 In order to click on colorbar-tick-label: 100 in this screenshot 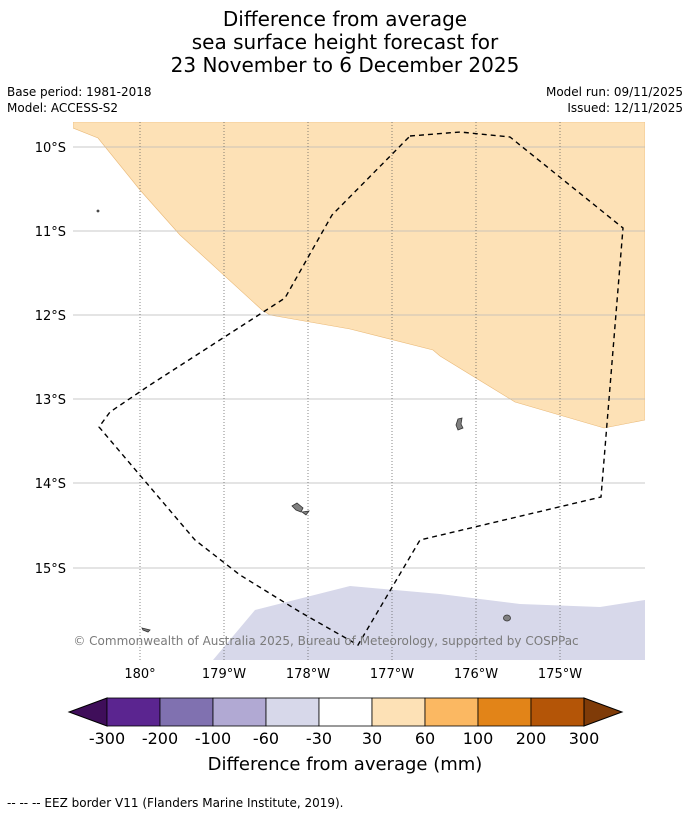, I will do `click(478, 738)`.